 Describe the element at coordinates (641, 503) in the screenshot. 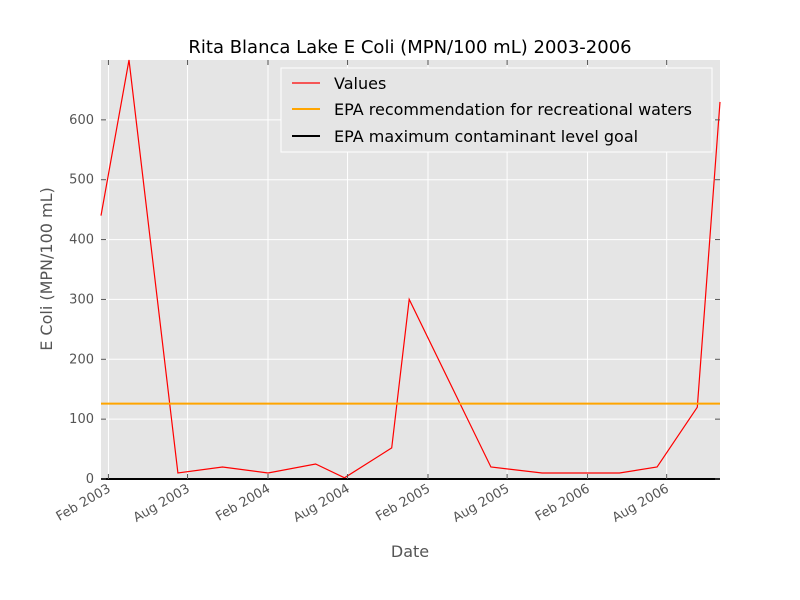

I see `x-tick-label: Aug 2006` at that location.